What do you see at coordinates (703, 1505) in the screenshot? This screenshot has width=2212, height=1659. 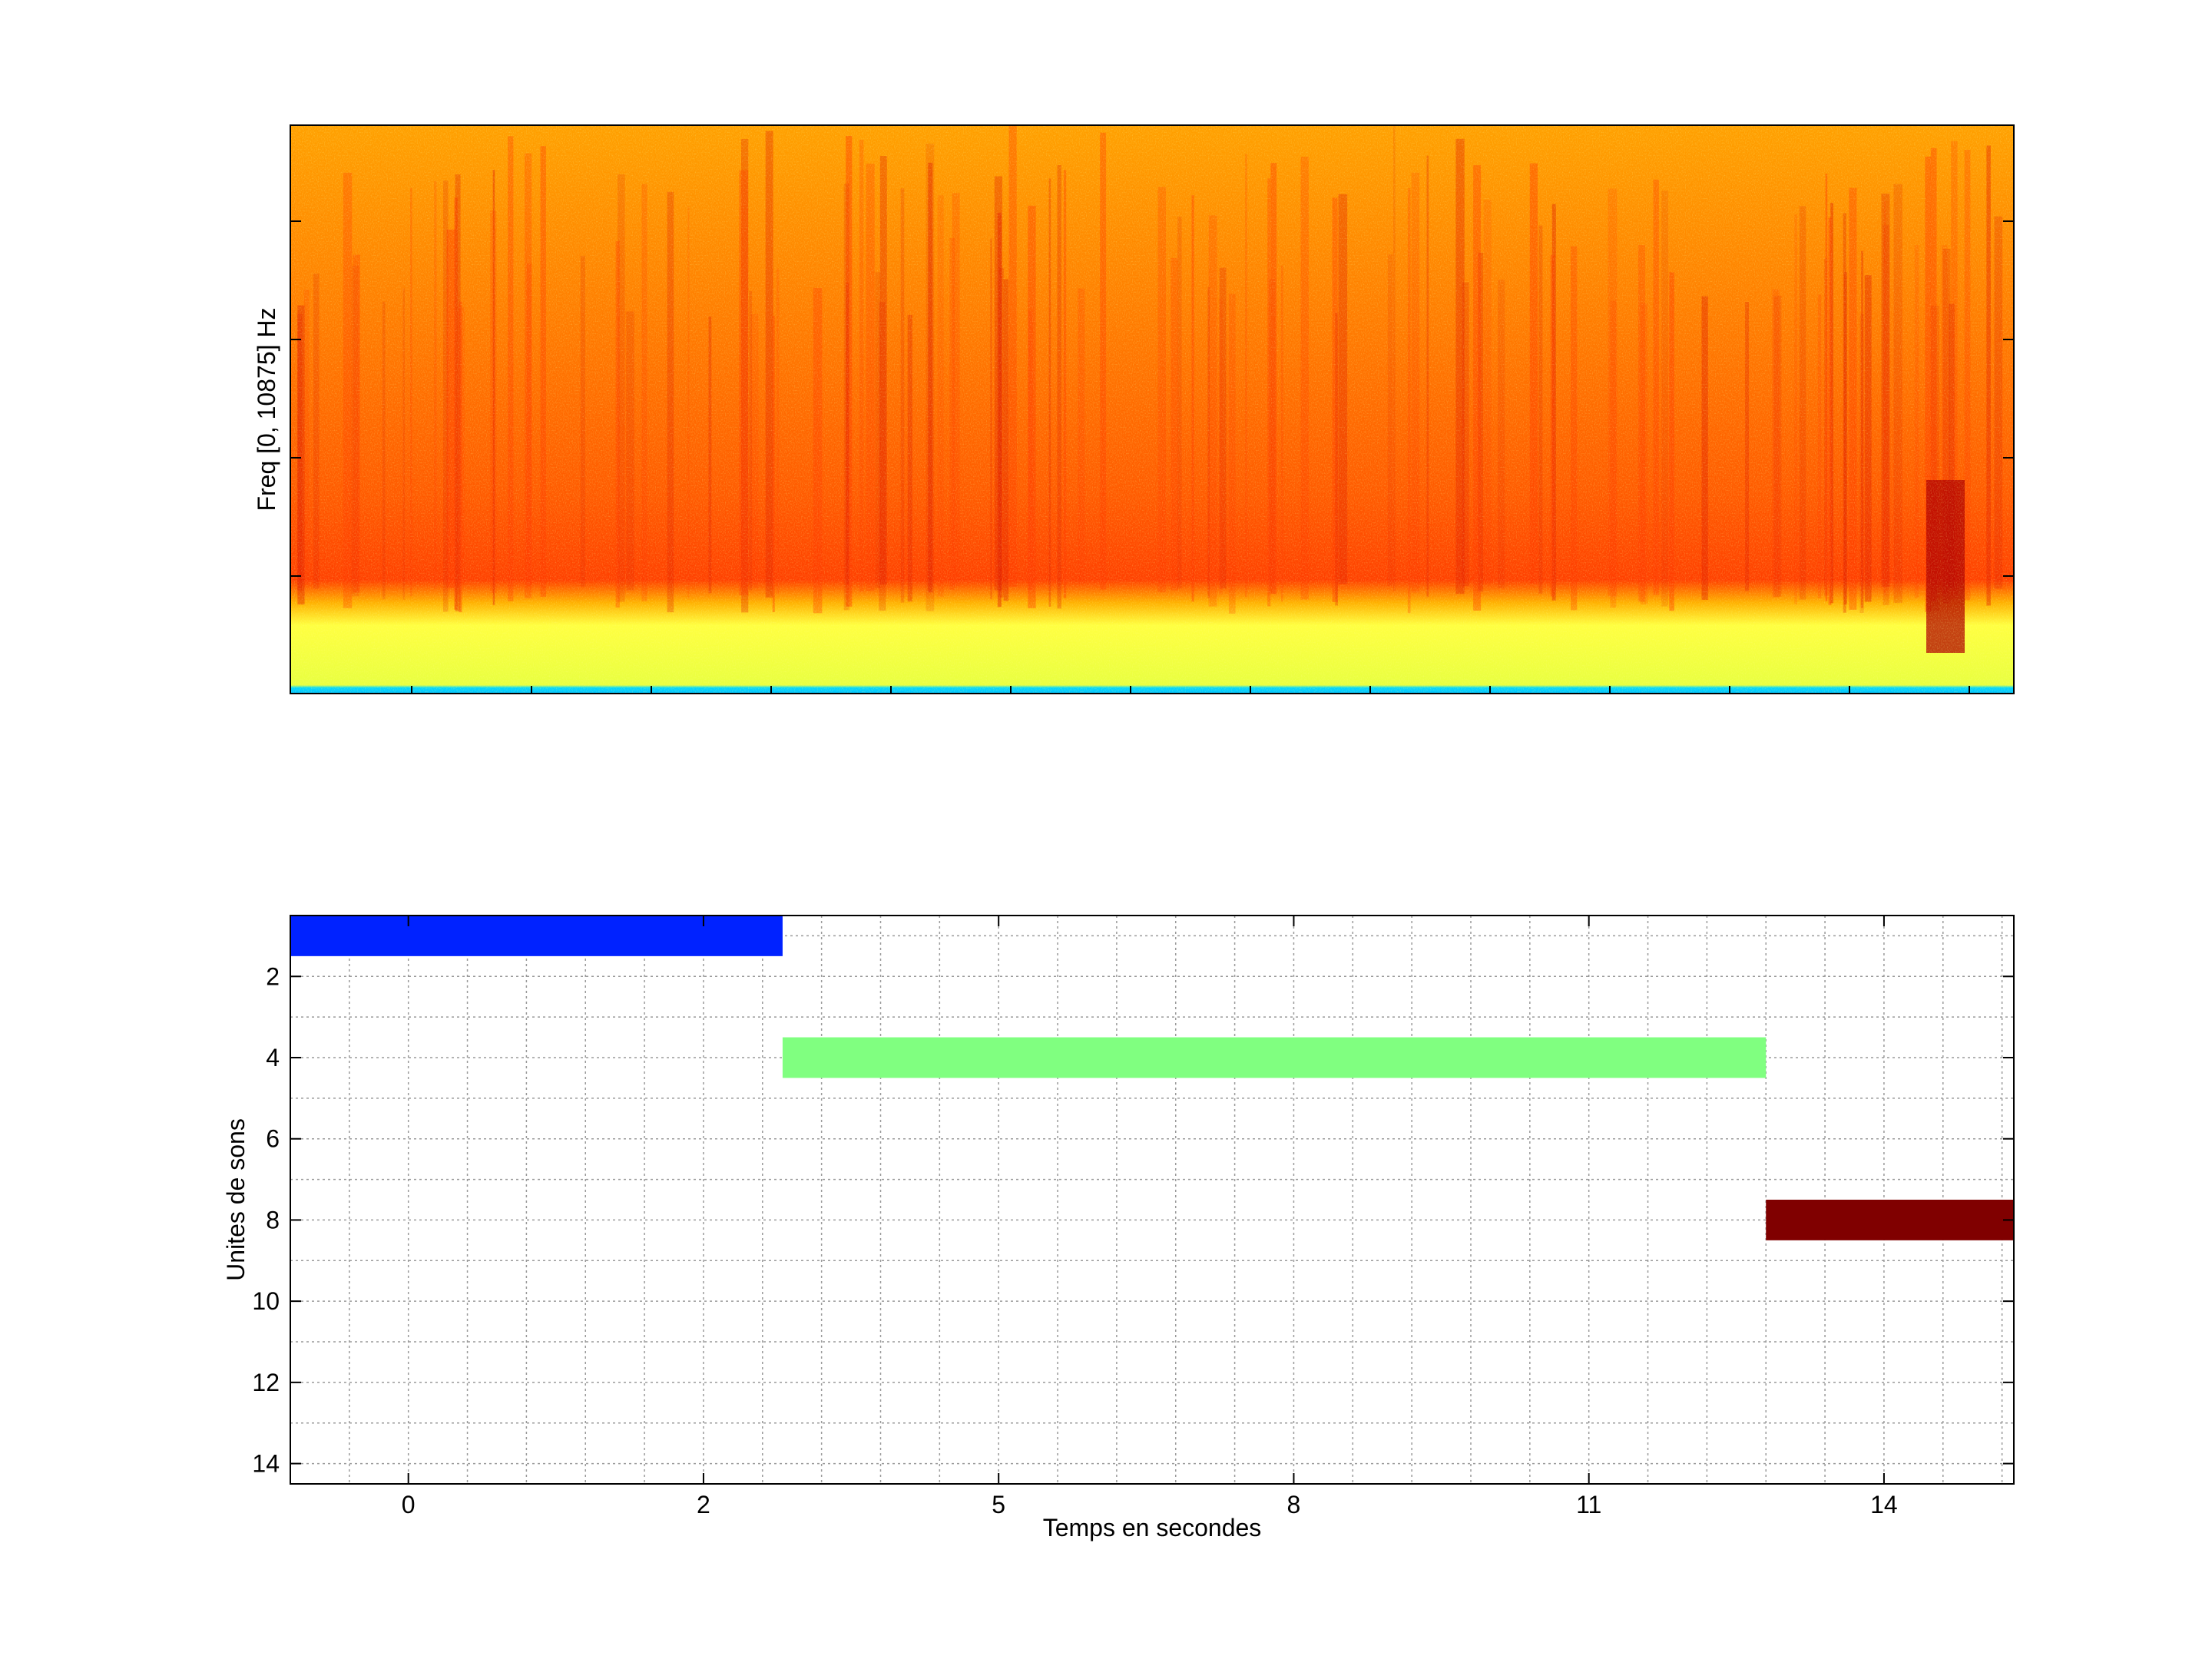 I see `x-tick-label: 2` at bounding box center [703, 1505].